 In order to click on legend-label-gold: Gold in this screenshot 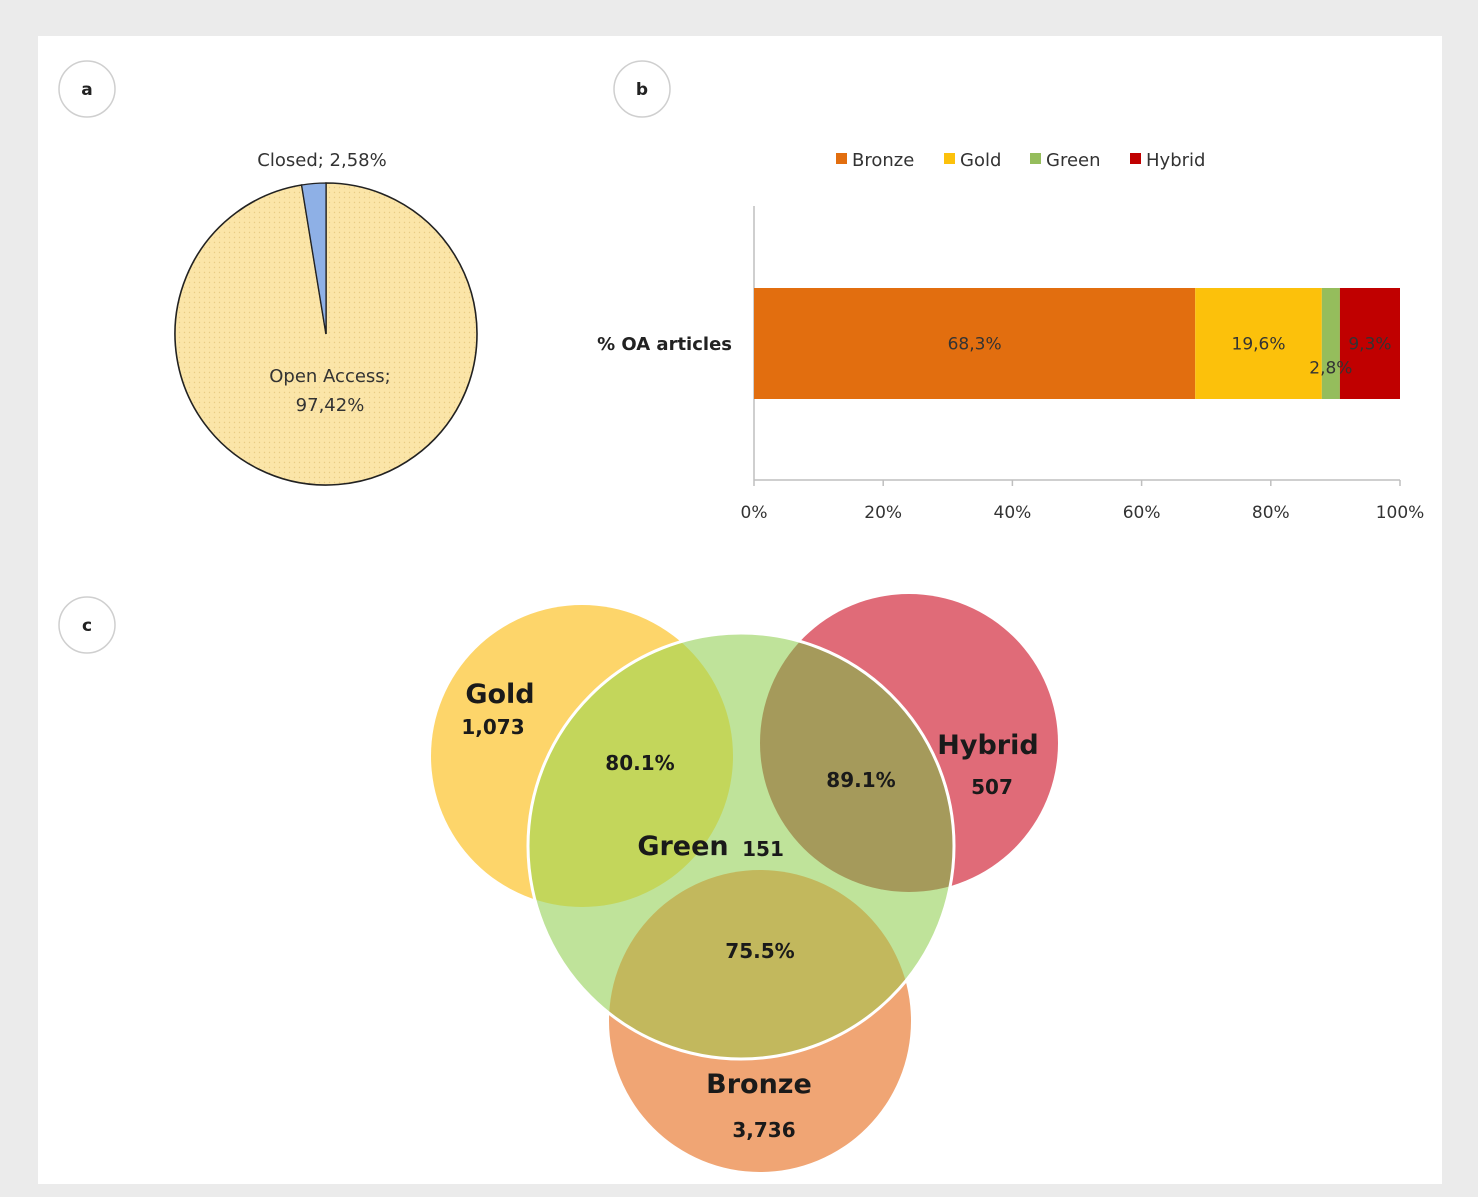, I will do `click(980, 160)`.